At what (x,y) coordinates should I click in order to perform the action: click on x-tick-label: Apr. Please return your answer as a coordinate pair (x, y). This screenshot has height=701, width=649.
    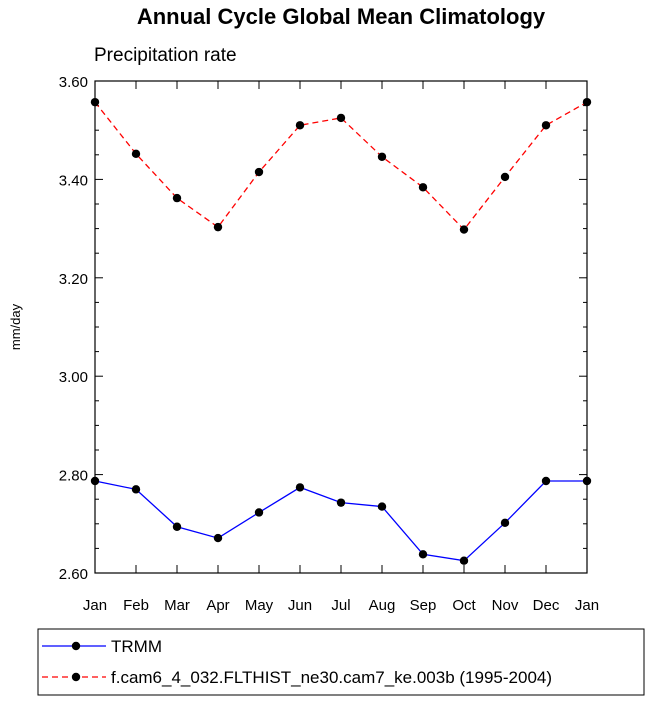
    Looking at the image, I should click on (217, 605).